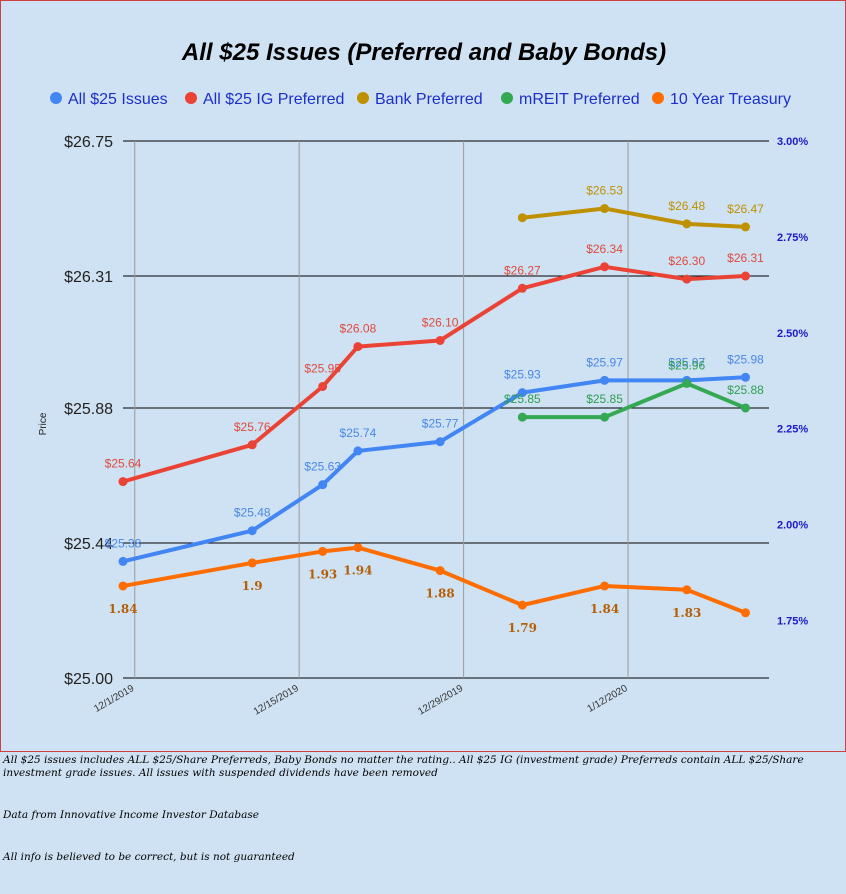 This screenshot has height=894, width=846. What do you see at coordinates (118, 99) in the screenshot?
I see `legend-label: All $25 Issues` at bounding box center [118, 99].